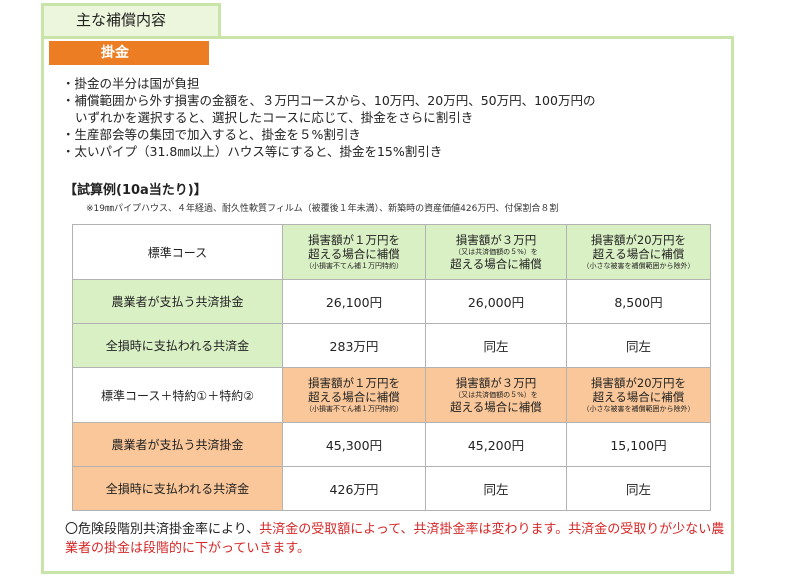  Describe the element at coordinates (131, 19) in the screenshot. I see `section-title-tab: 主な補償内容` at that location.